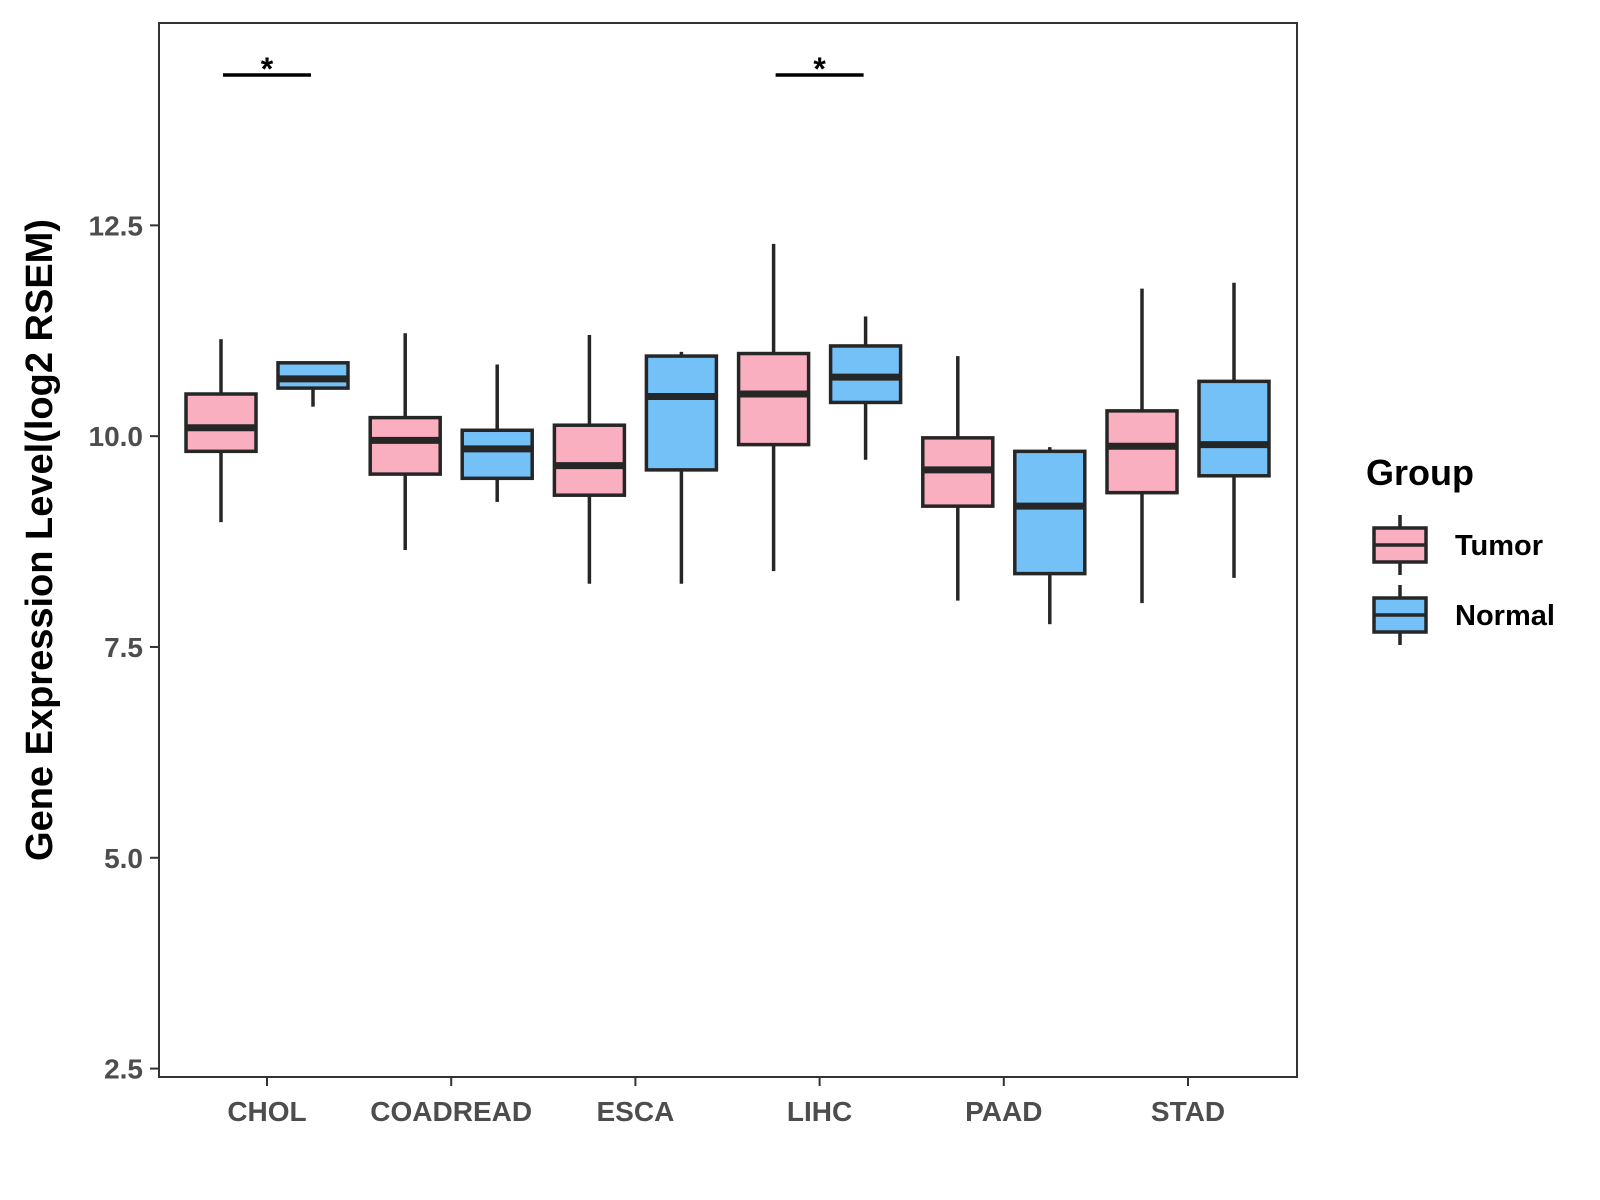 This screenshot has height=1200, width=1600. I want to click on legend-key-tumor, so click(1400, 545).